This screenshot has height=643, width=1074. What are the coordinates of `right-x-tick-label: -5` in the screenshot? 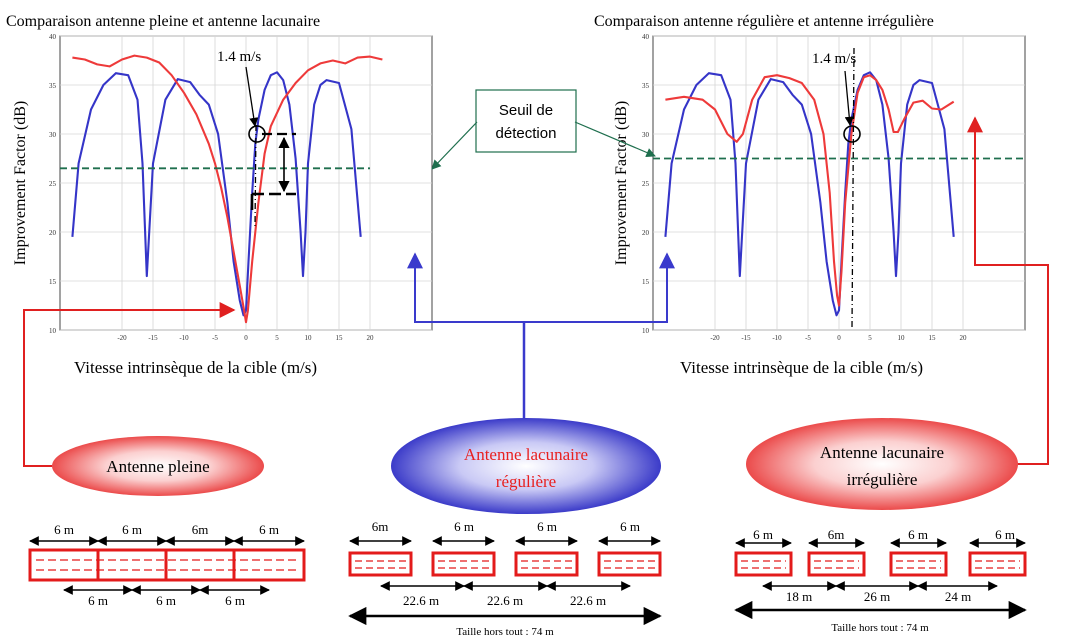 It's located at (808, 338).